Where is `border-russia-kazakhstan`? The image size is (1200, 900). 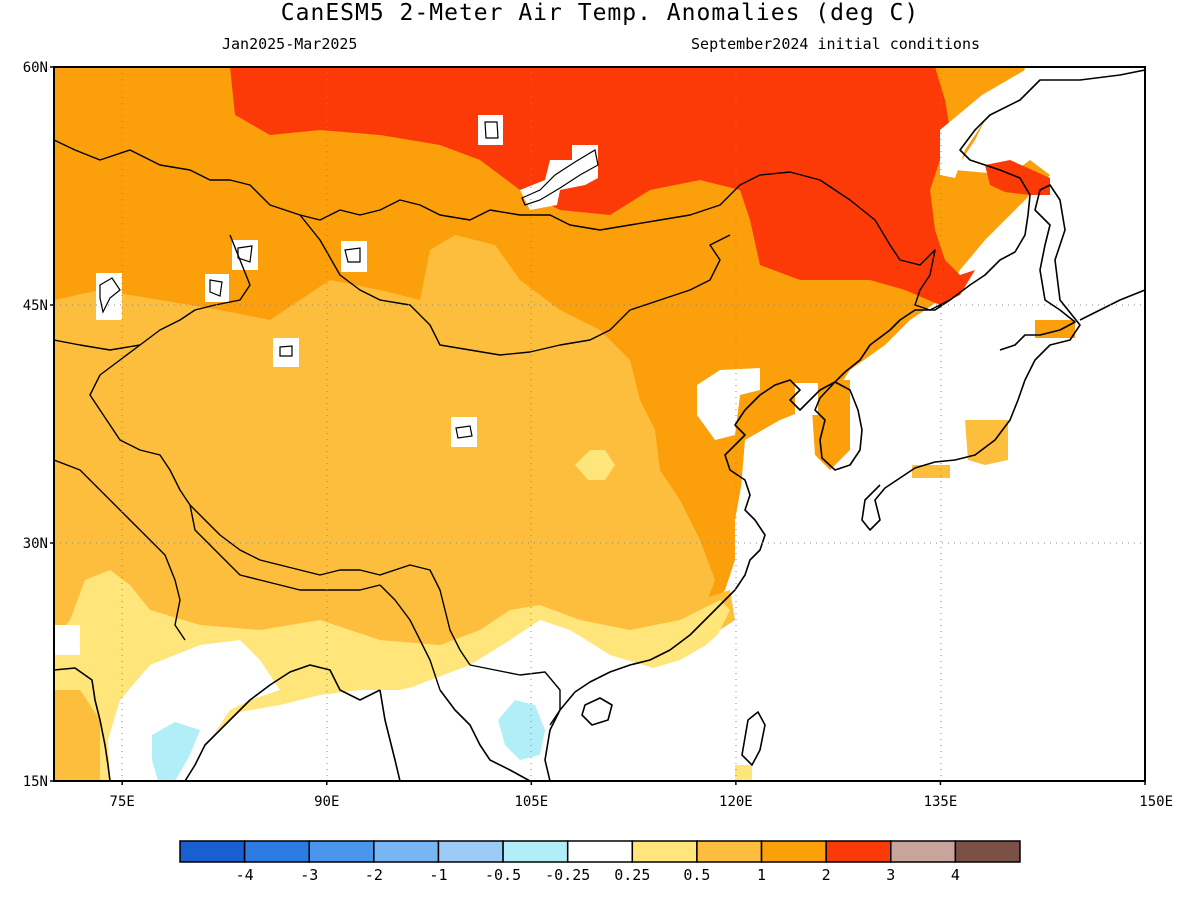
border-russia-kazakhstan is located at coordinates (502, 225).